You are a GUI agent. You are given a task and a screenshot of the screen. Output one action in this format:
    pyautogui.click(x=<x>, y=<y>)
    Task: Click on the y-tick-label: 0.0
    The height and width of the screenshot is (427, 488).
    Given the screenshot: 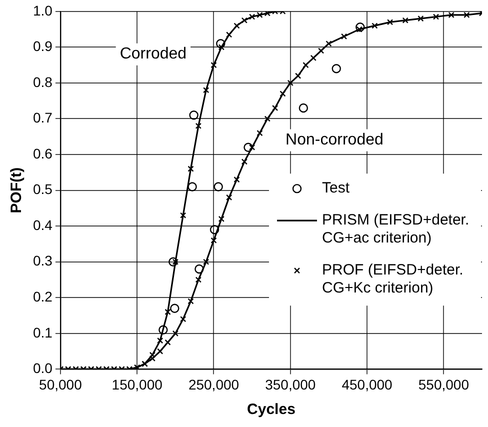 What is the action you would take?
    pyautogui.click(x=42, y=368)
    